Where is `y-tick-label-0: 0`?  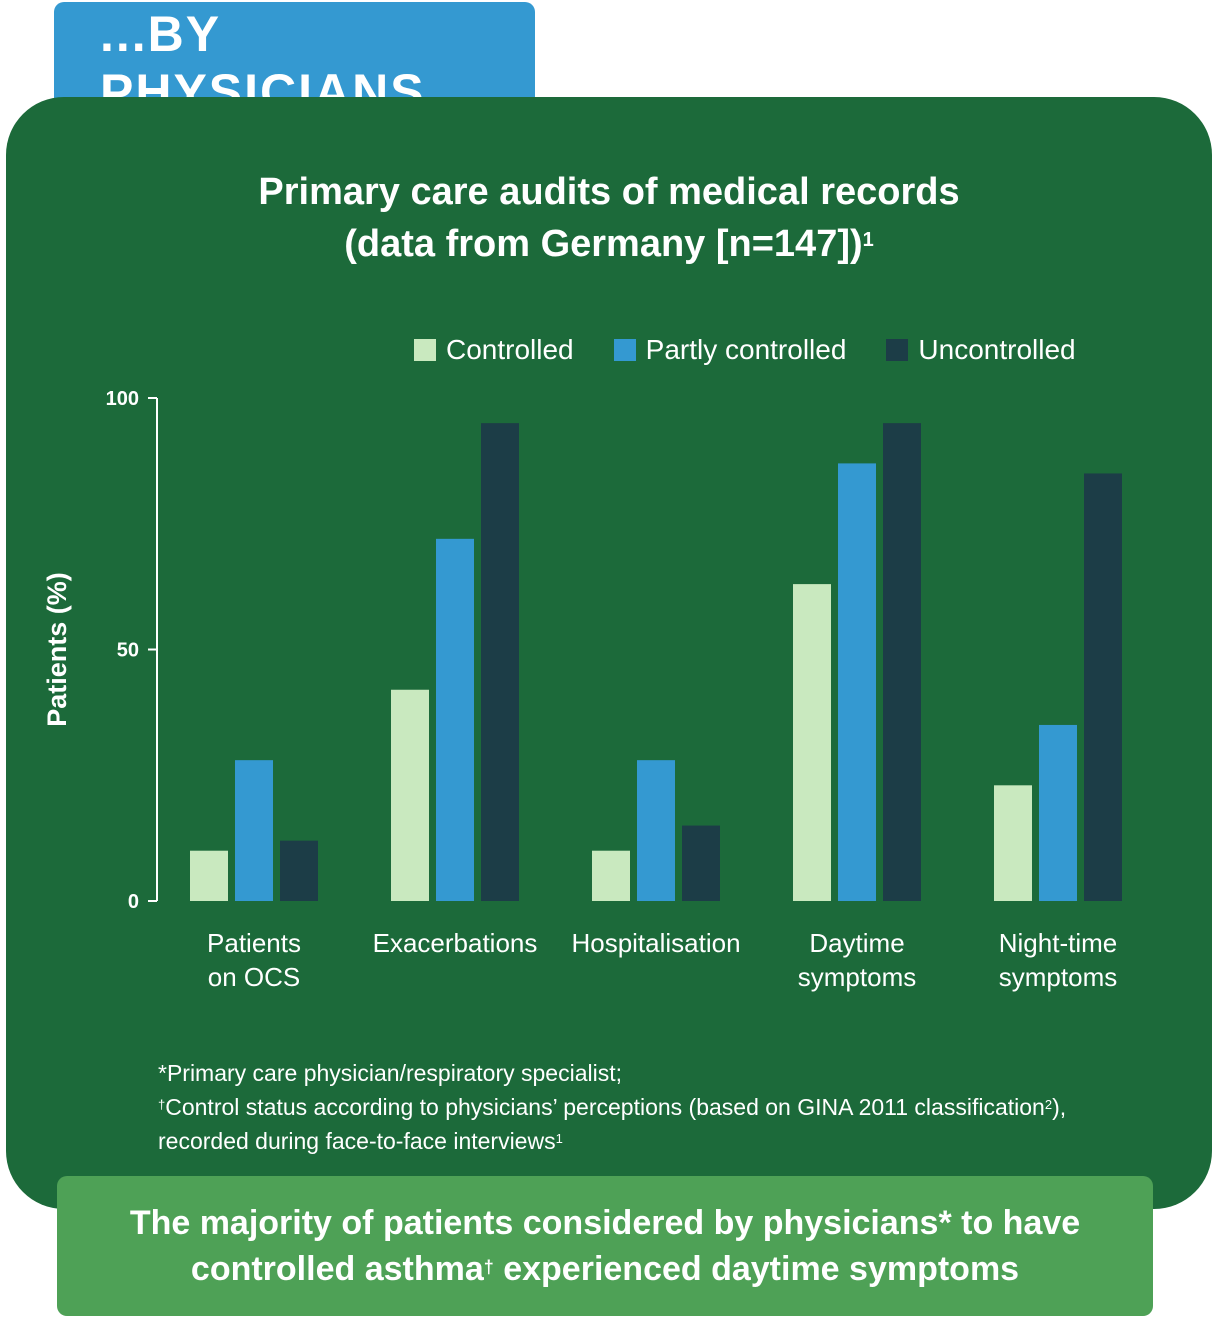 y-tick-label-0: 0 is located at coordinates (133, 902).